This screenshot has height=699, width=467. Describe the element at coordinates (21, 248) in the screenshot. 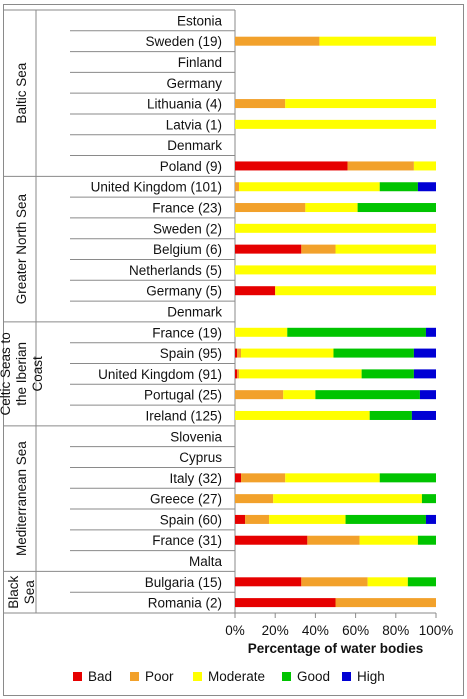

I see `group-label: Greater North Sea` at that location.